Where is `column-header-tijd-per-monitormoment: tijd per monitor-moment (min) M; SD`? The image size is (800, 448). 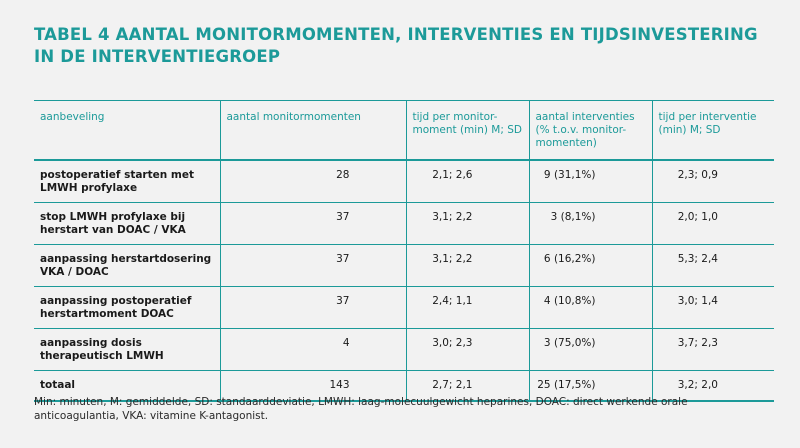 column-header-tijd-per-monitormoment: tijd per monitor-moment (min) M; SD is located at coordinates (467, 130).